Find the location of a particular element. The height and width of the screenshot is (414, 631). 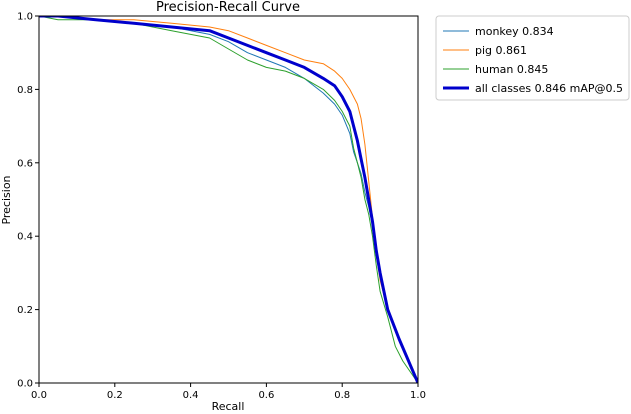

legend-label-0: monkey 0.834 is located at coordinates (514, 31).